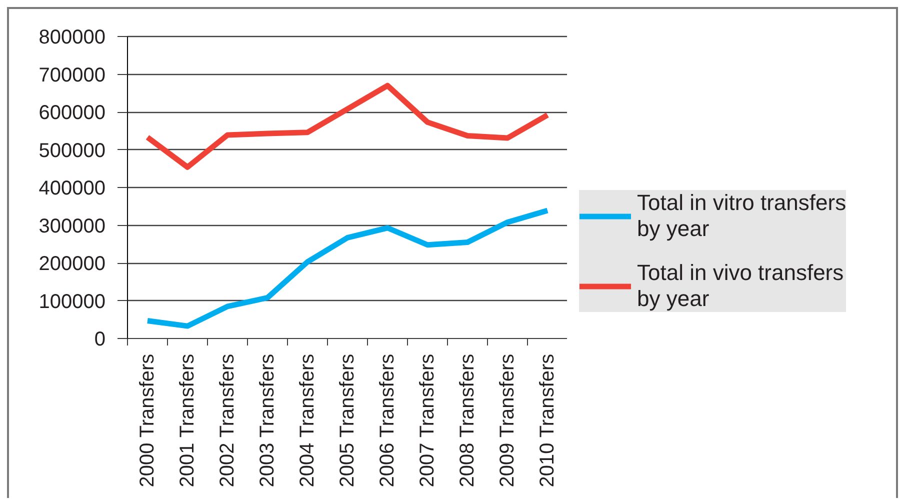 This screenshot has width=910, height=499. Describe the element at coordinates (72, 75) in the screenshot. I see `y-tick-label: 700000` at that location.